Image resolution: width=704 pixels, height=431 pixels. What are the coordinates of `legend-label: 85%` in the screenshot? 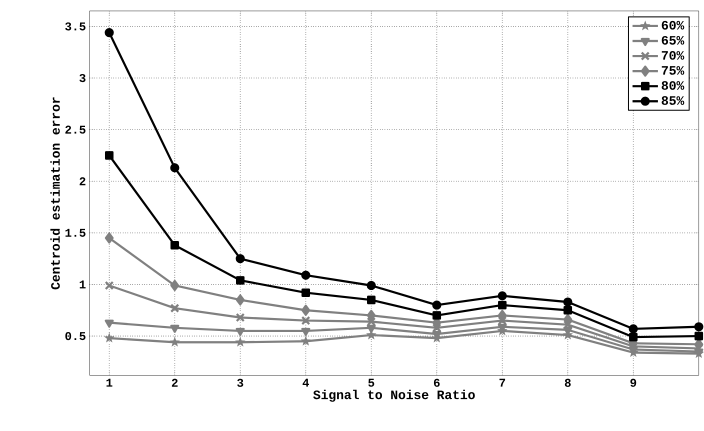 It's located at (673, 100).